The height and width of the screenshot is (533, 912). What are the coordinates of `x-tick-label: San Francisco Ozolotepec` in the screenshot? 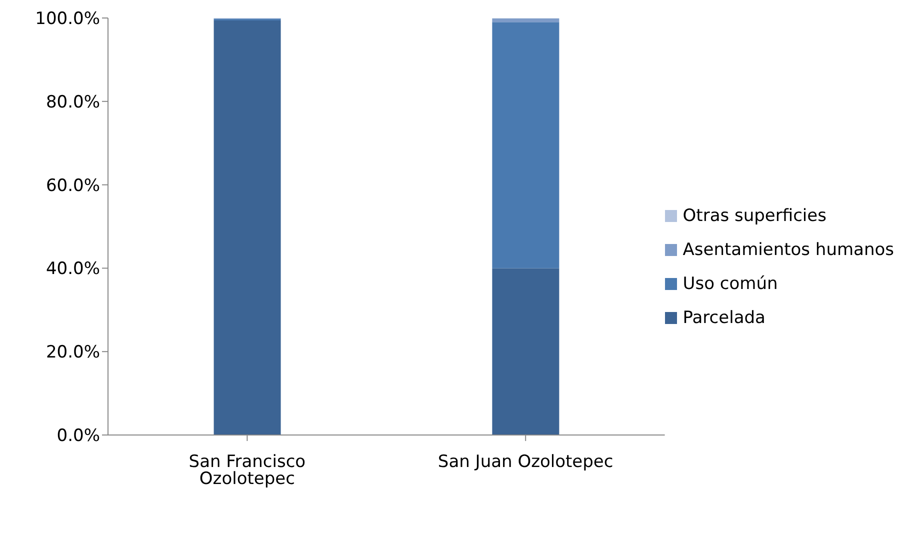 It's located at (247, 471).